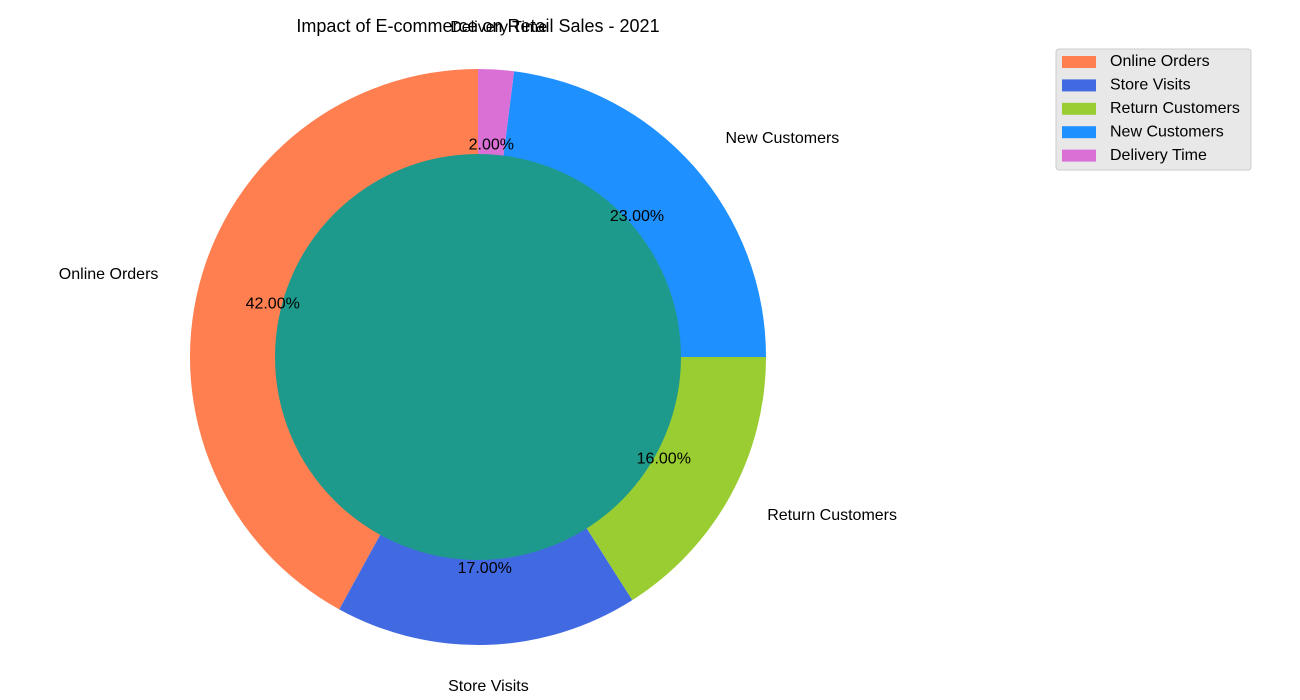  I want to click on percent-label-store-visits: 17.00%, so click(485, 568).